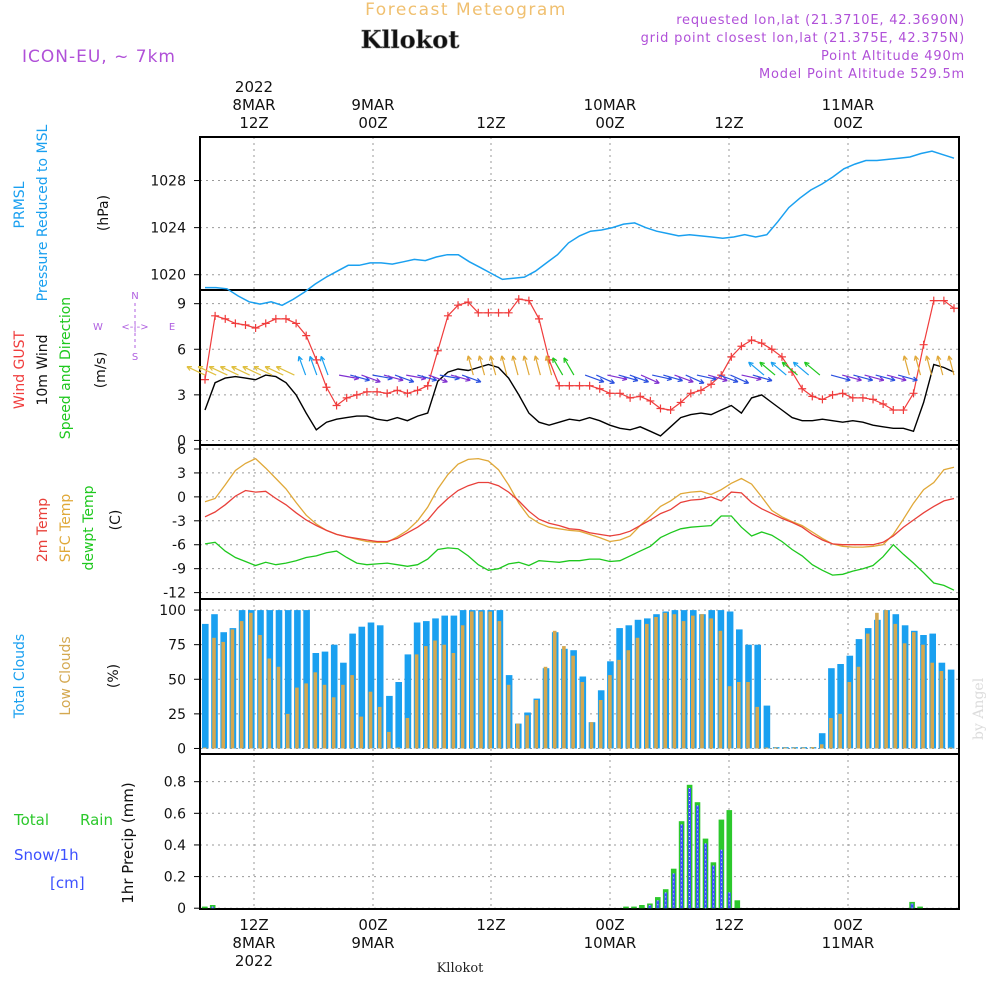  I want to click on sfc-temp-line, so click(579, 502).